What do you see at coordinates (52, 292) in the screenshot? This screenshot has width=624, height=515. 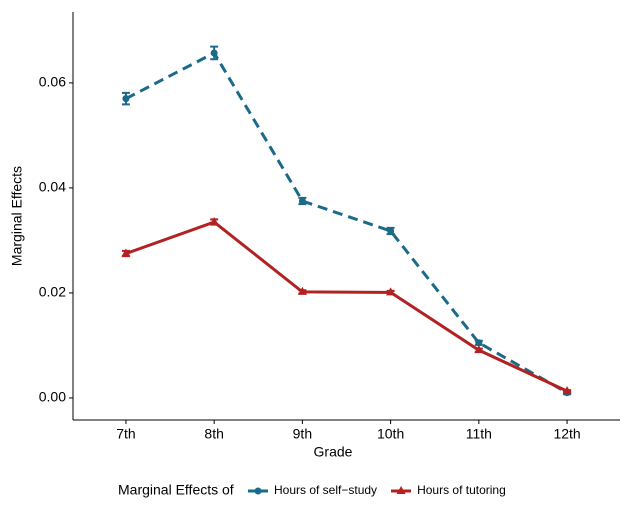 I see `y-tick-label: 0.02` at bounding box center [52, 292].